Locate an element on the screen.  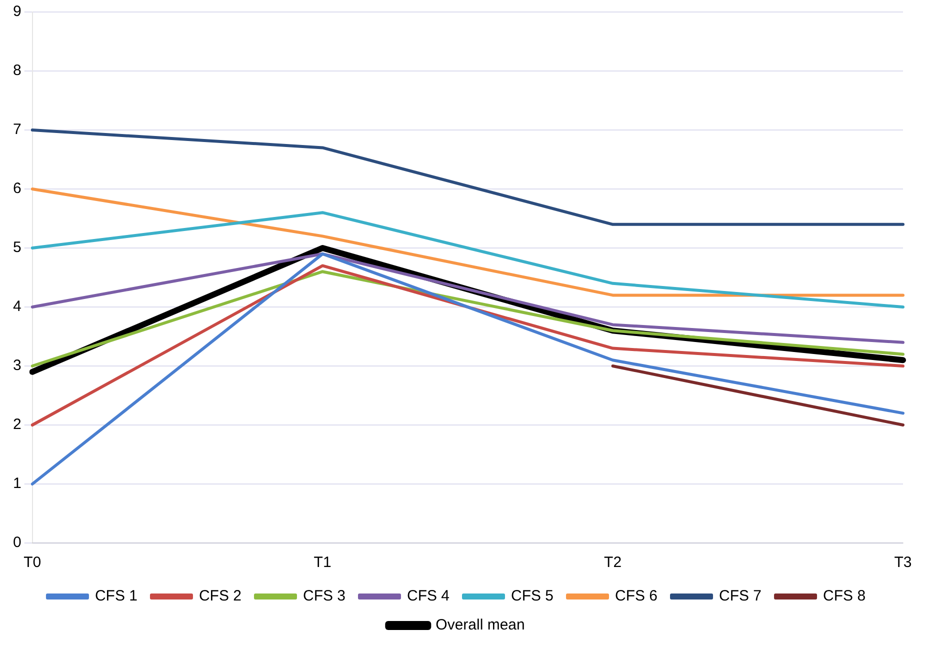
x-tick-label: T3 is located at coordinates (903, 563).